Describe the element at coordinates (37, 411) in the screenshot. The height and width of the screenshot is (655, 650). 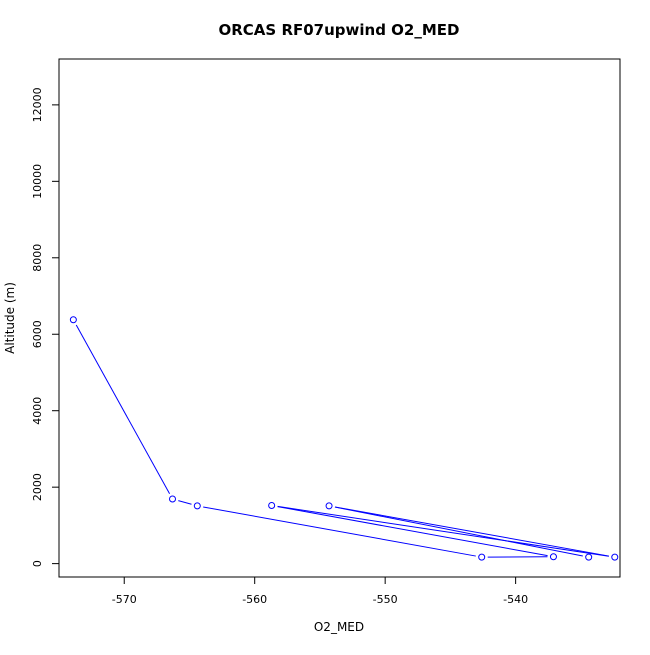
I see `y-tick-label: 4000` at that location.